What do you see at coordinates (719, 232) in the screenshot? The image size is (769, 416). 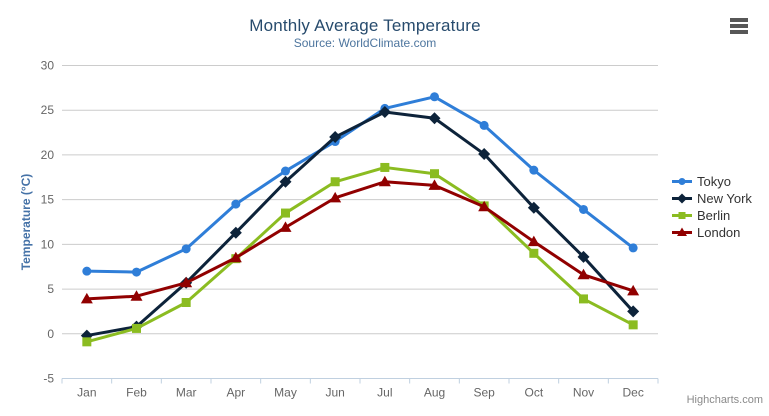 I see `legend-label: London` at bounding box center [719, 232].